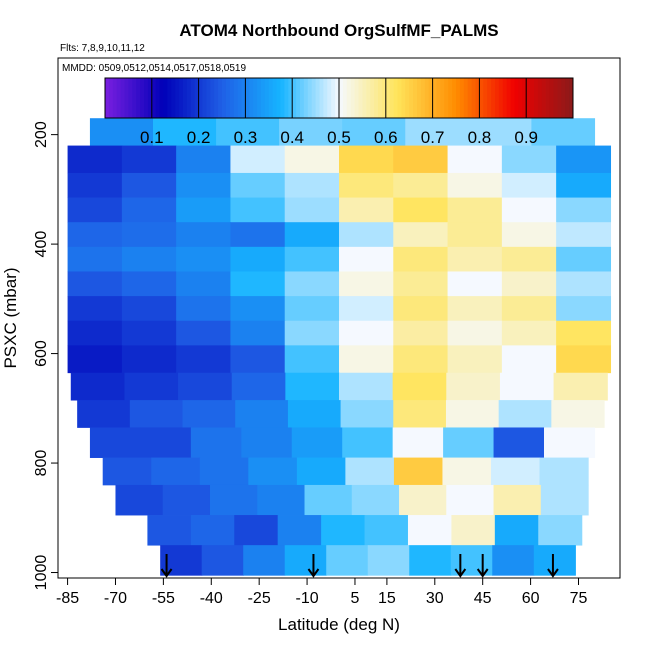 The width and height of the screenshot is (650, 650). Describe the element at coordinates (313, 566) in the screenshot. I see `profile-arrow-icon` at that location.